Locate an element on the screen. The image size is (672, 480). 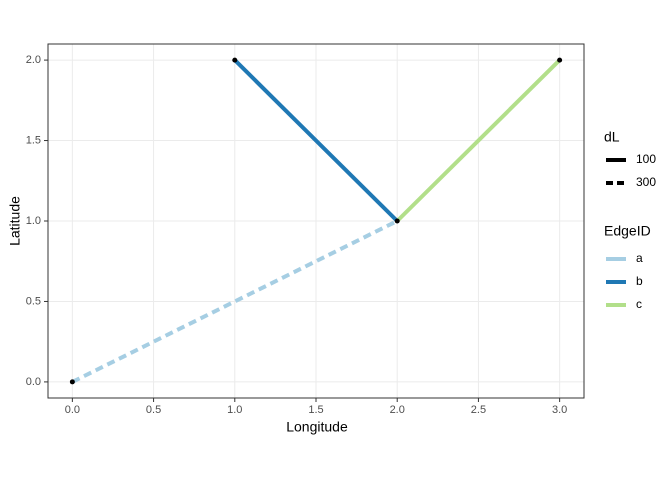
x-axis-title: Longitude is located at coordinates (317, 427).